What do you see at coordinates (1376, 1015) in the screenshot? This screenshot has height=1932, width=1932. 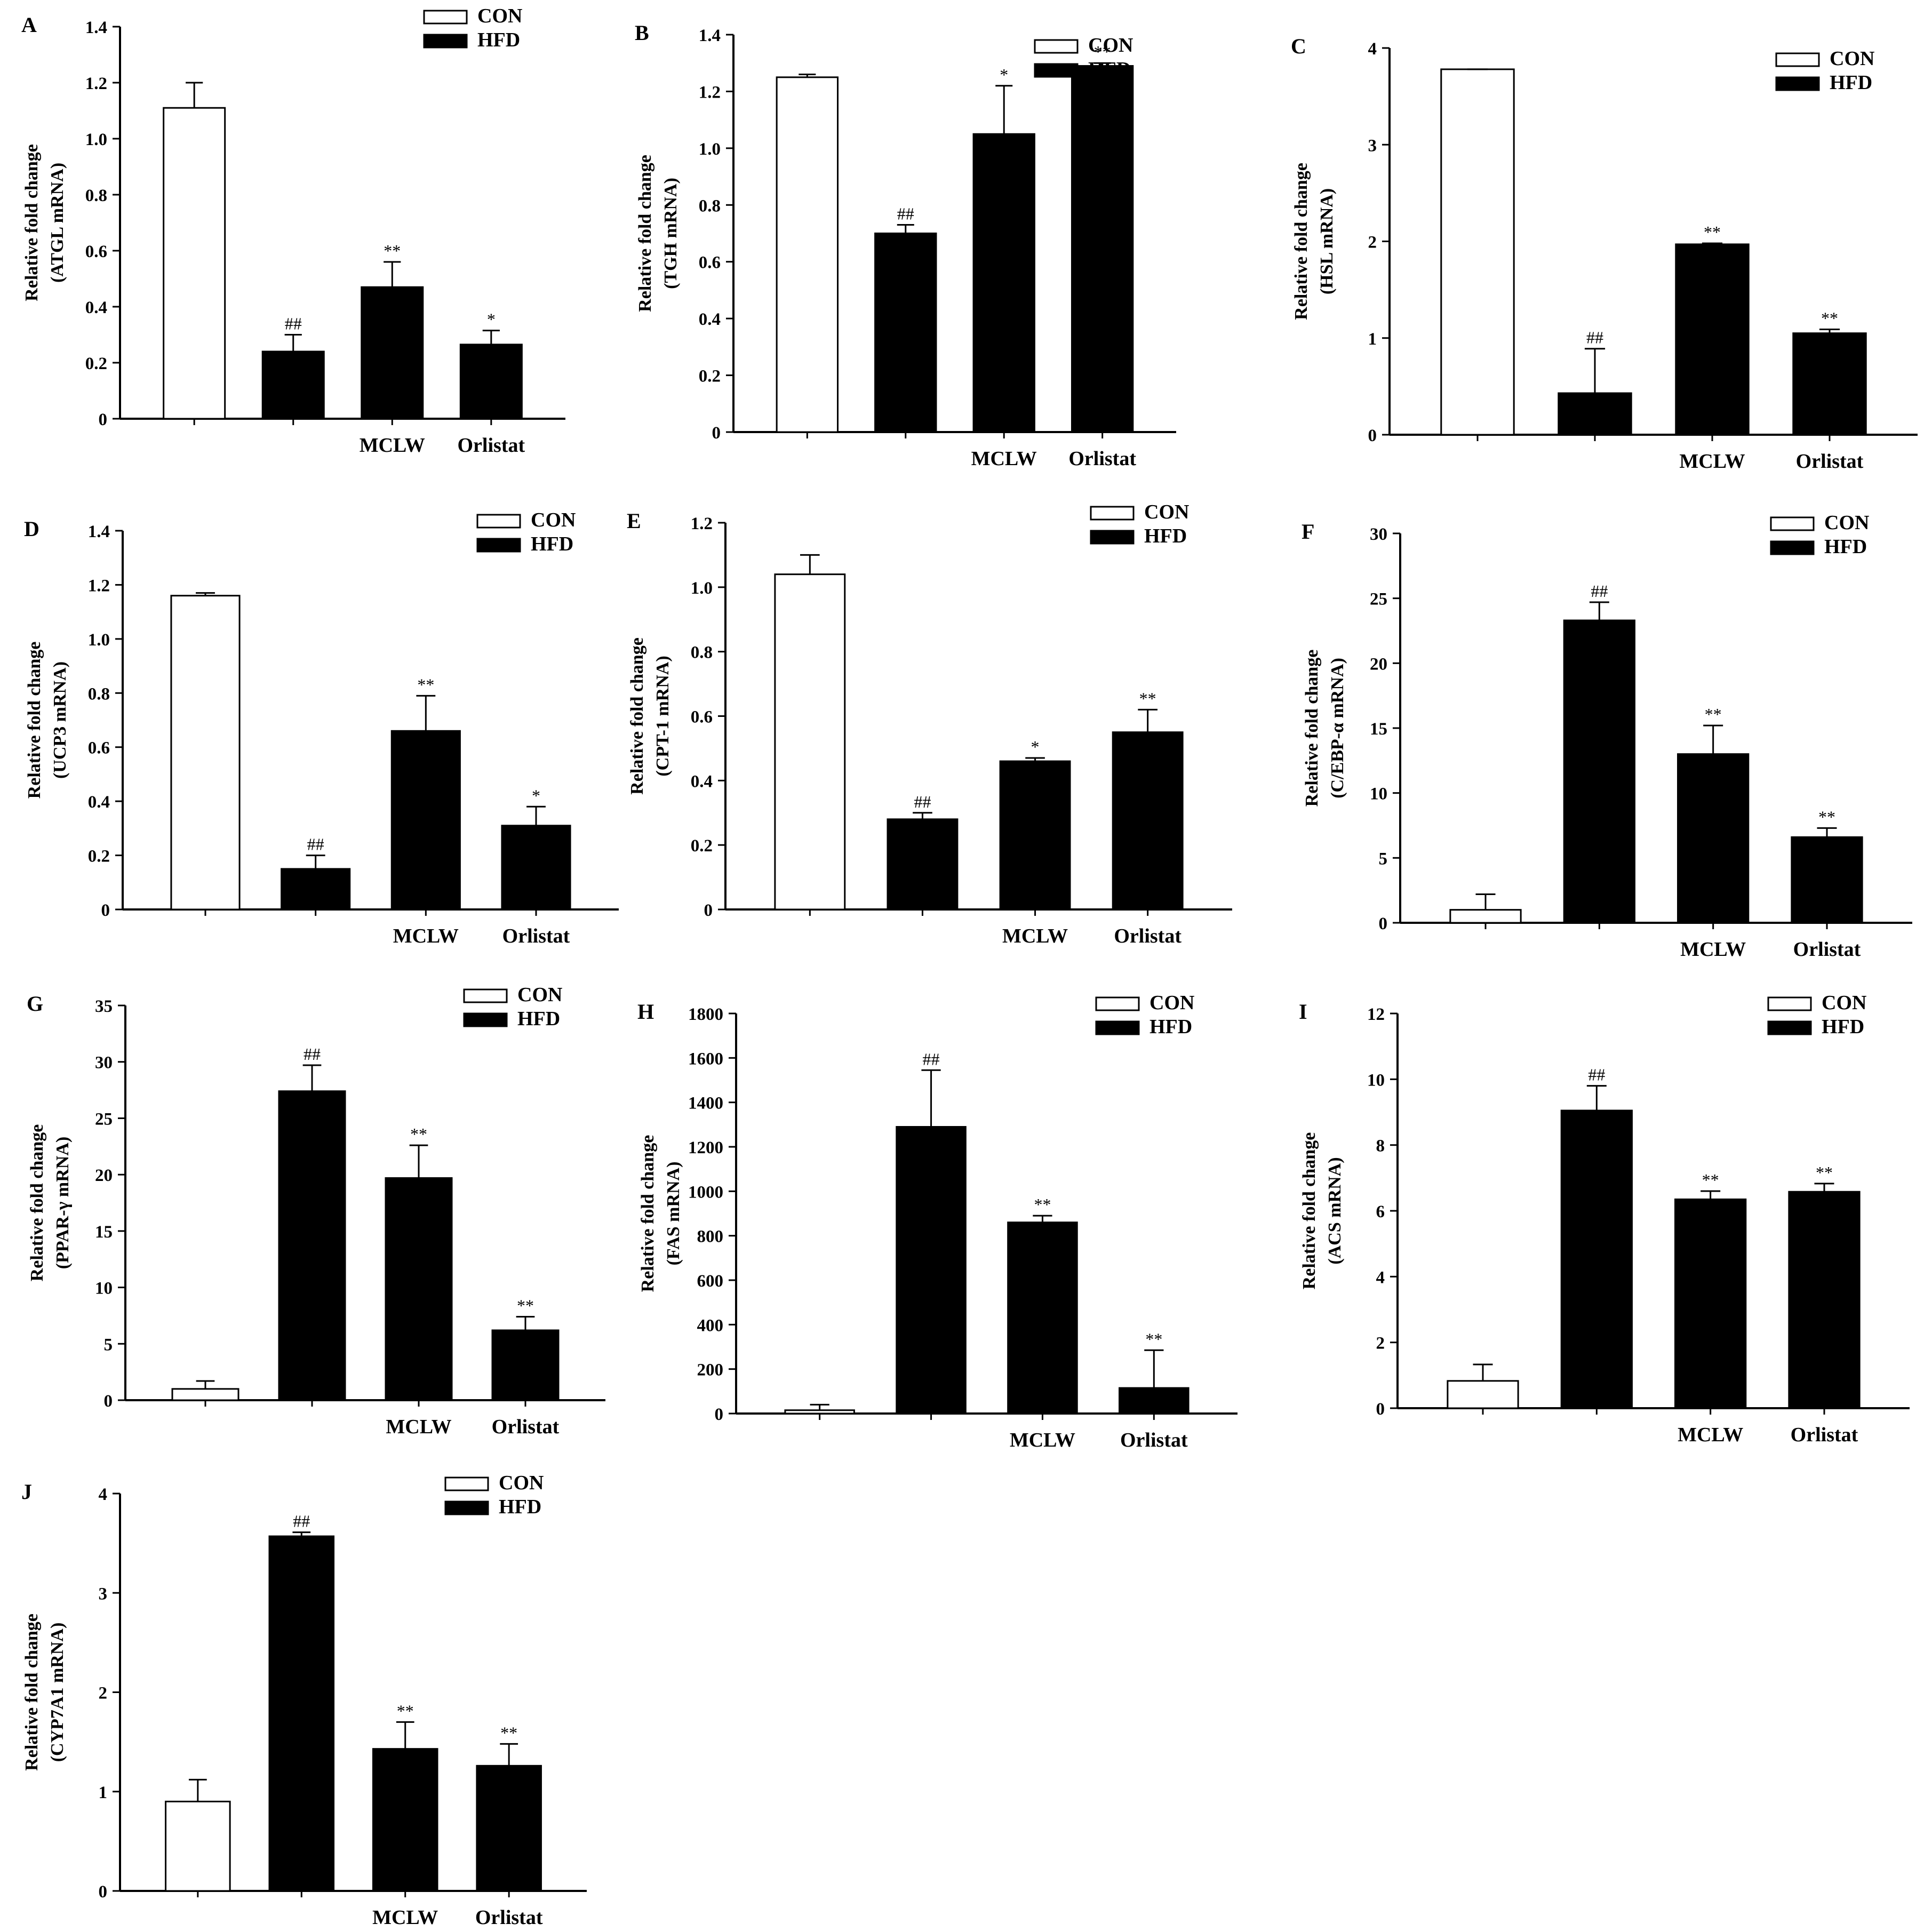 I see `y-tick-label: 12` at bounding box center [1376, 1015].